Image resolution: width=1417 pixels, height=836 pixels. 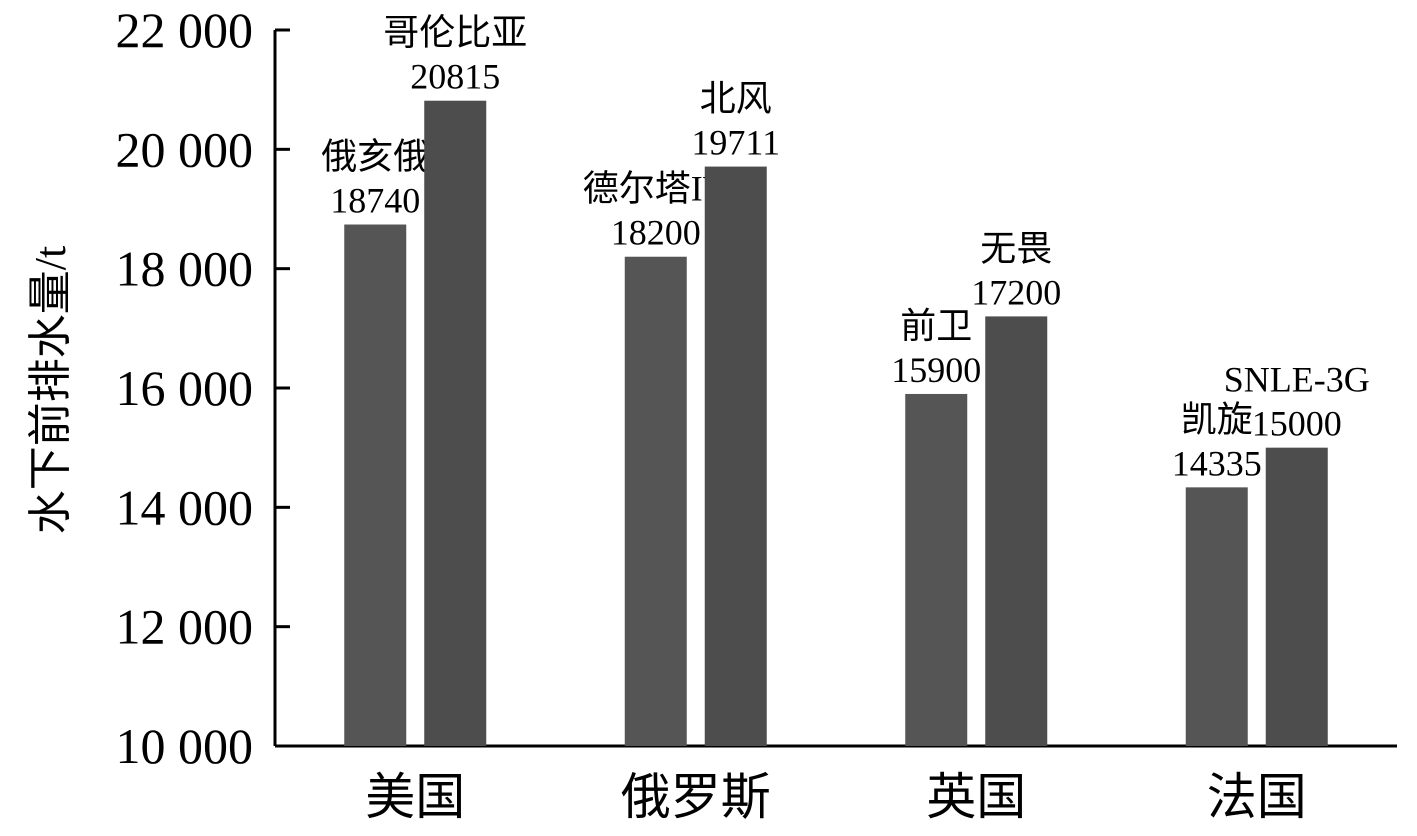 I want to click on value-label: 18740, so click(x=375, y=201).